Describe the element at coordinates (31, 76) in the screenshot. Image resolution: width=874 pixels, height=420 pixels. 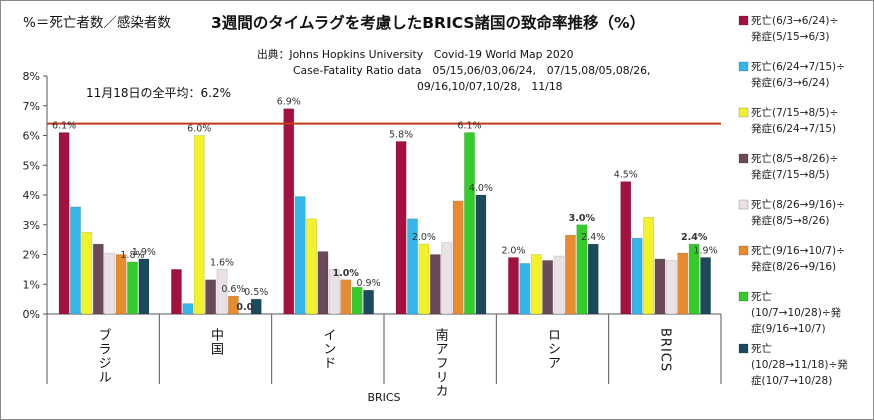
I see `y-tick-label: 8%` at that location.